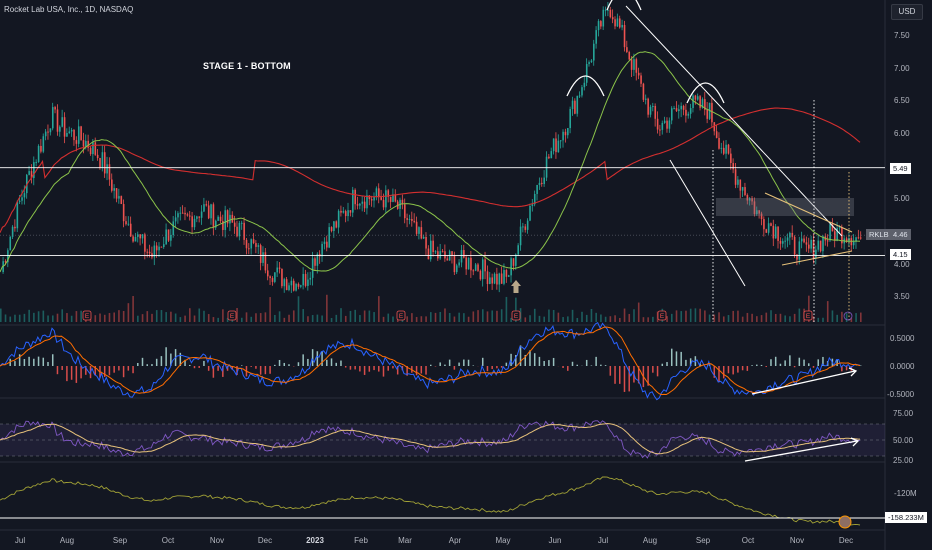 The image size is (932, 550). I want to click on trendline-lower, so click(707, 223).